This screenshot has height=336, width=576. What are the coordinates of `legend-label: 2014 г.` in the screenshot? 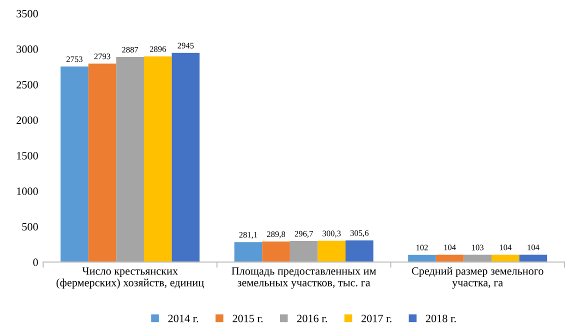 It's located at (183, 318).